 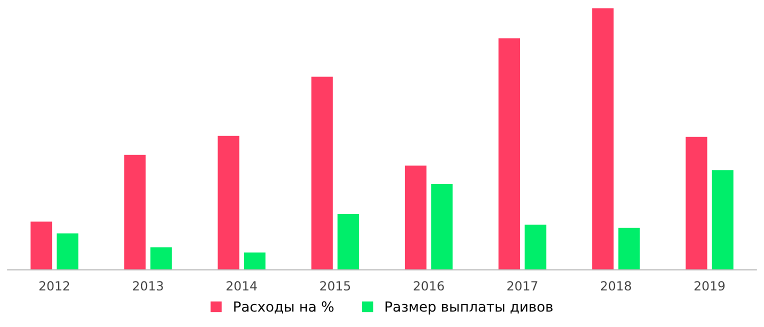 What do you see at coordinates (54, 286) in the screenshot?
I see `x-tick-label: 2012` at bounding box center [54, 286].